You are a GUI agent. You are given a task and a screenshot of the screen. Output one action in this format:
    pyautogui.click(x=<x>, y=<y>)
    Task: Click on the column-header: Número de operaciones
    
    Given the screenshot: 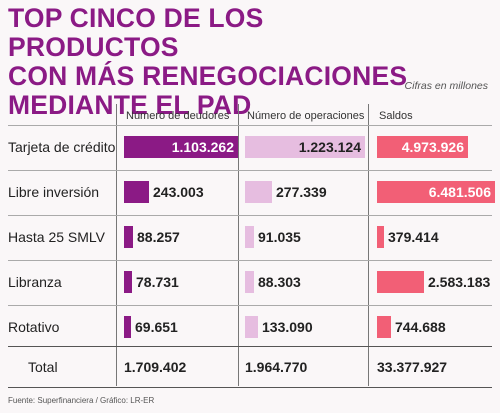 What is the action you would take?
    pyautogui.click(x=306, y=116)
    